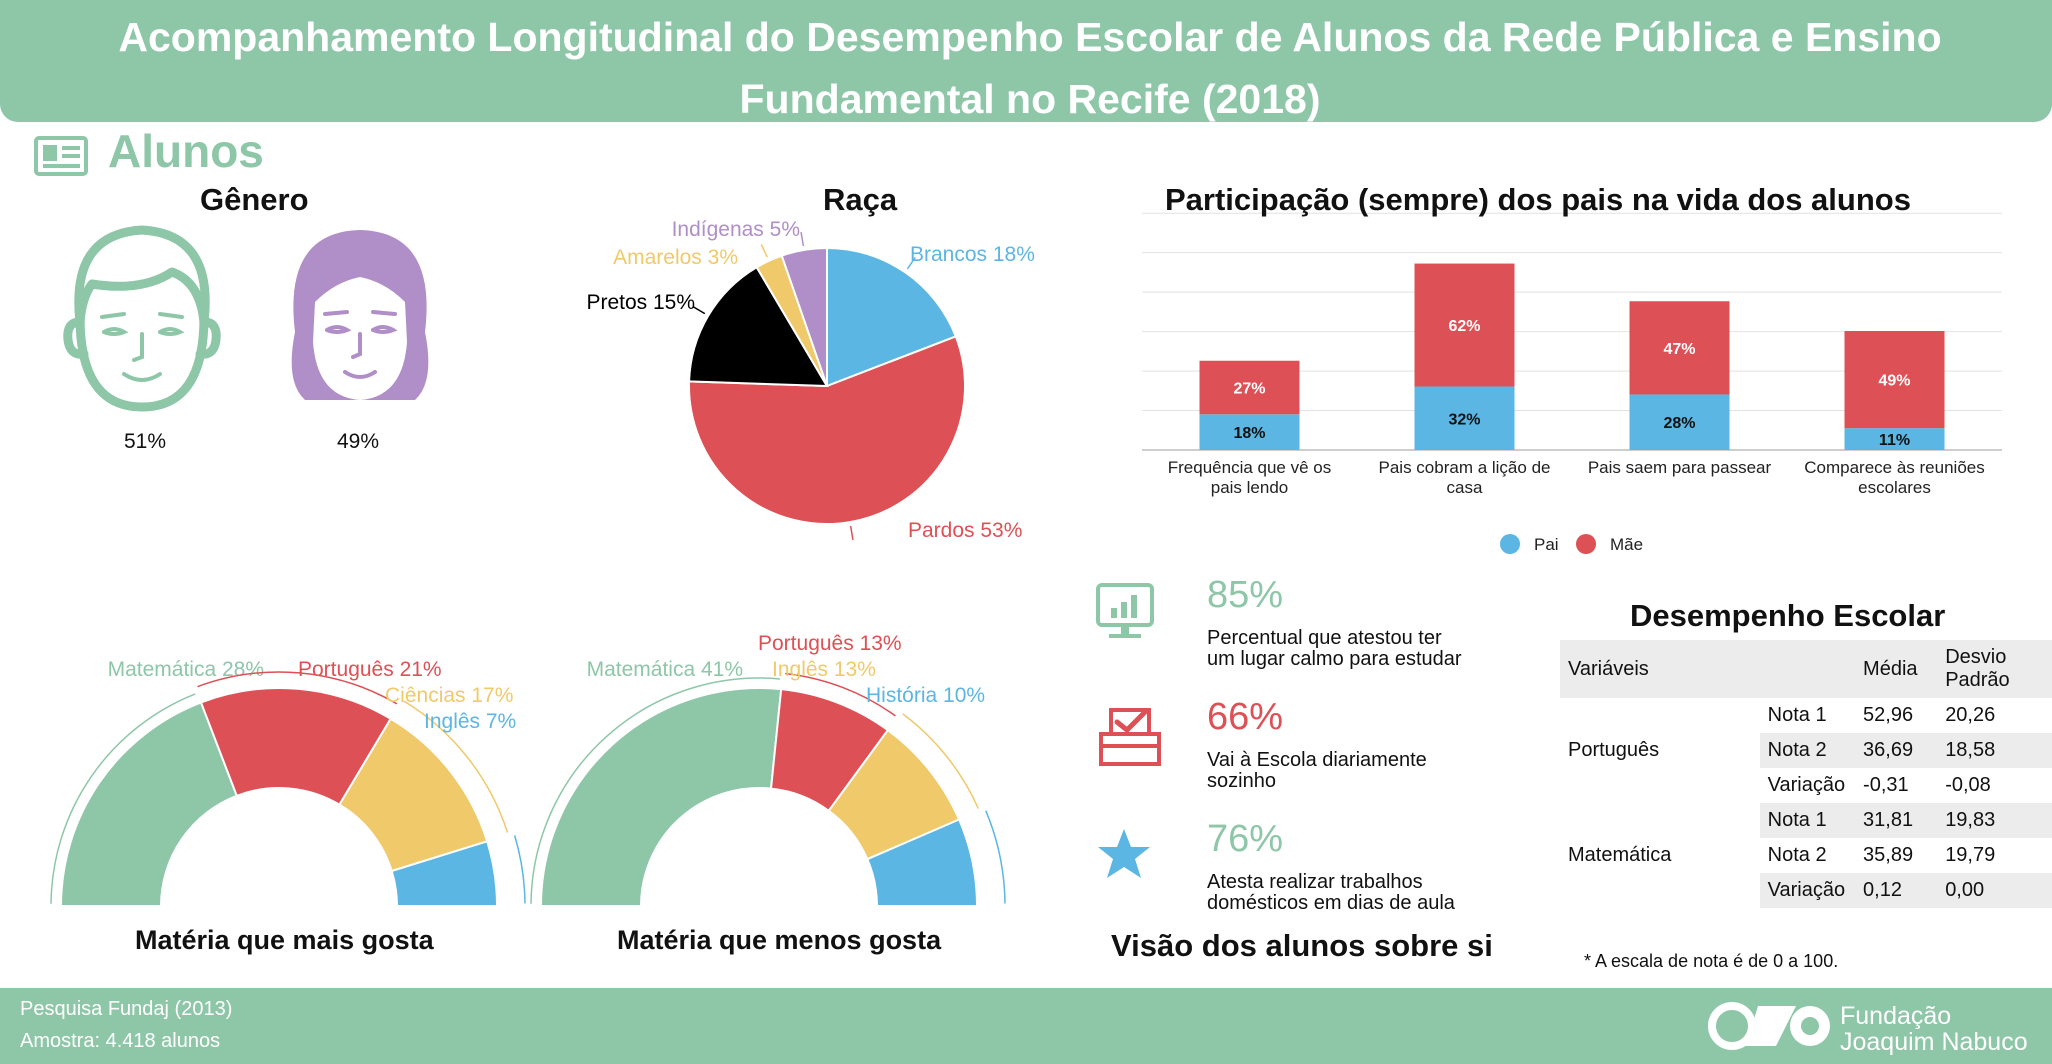 This screenshot has width=2052, height=1064. What do you see at coordinates (284, 940) in the screenshot?
I see `mais-gosta-title: Matéria que mais gosta` at bounding box center [284, 940].